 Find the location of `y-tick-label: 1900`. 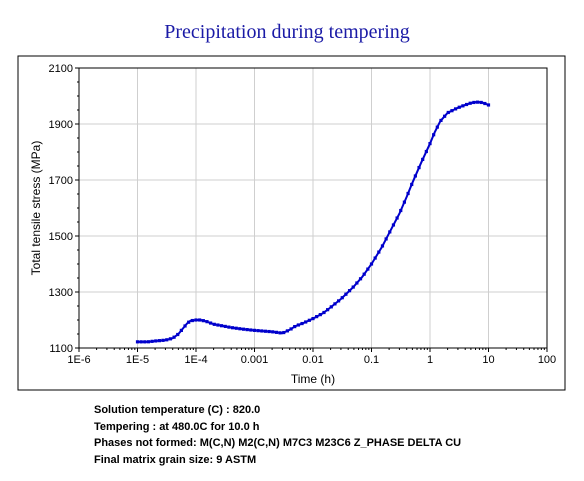

y-tick-label: 1900 is located at coordinates (61, 125).